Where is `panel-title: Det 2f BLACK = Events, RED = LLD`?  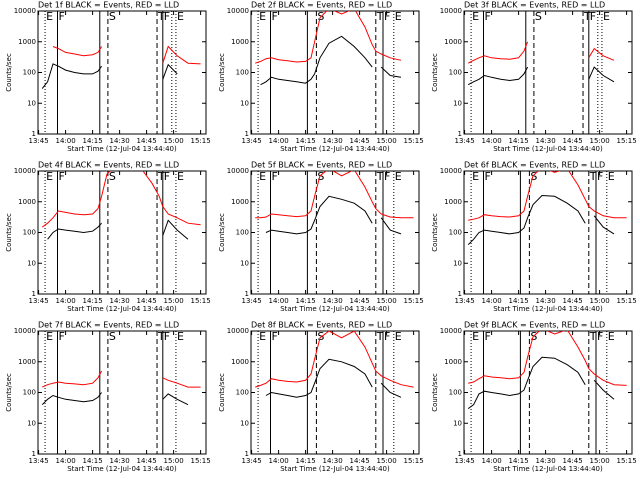 panel-title: Det 2f BLACK = Events, RED = LLD is located at coordinates (321, 5).